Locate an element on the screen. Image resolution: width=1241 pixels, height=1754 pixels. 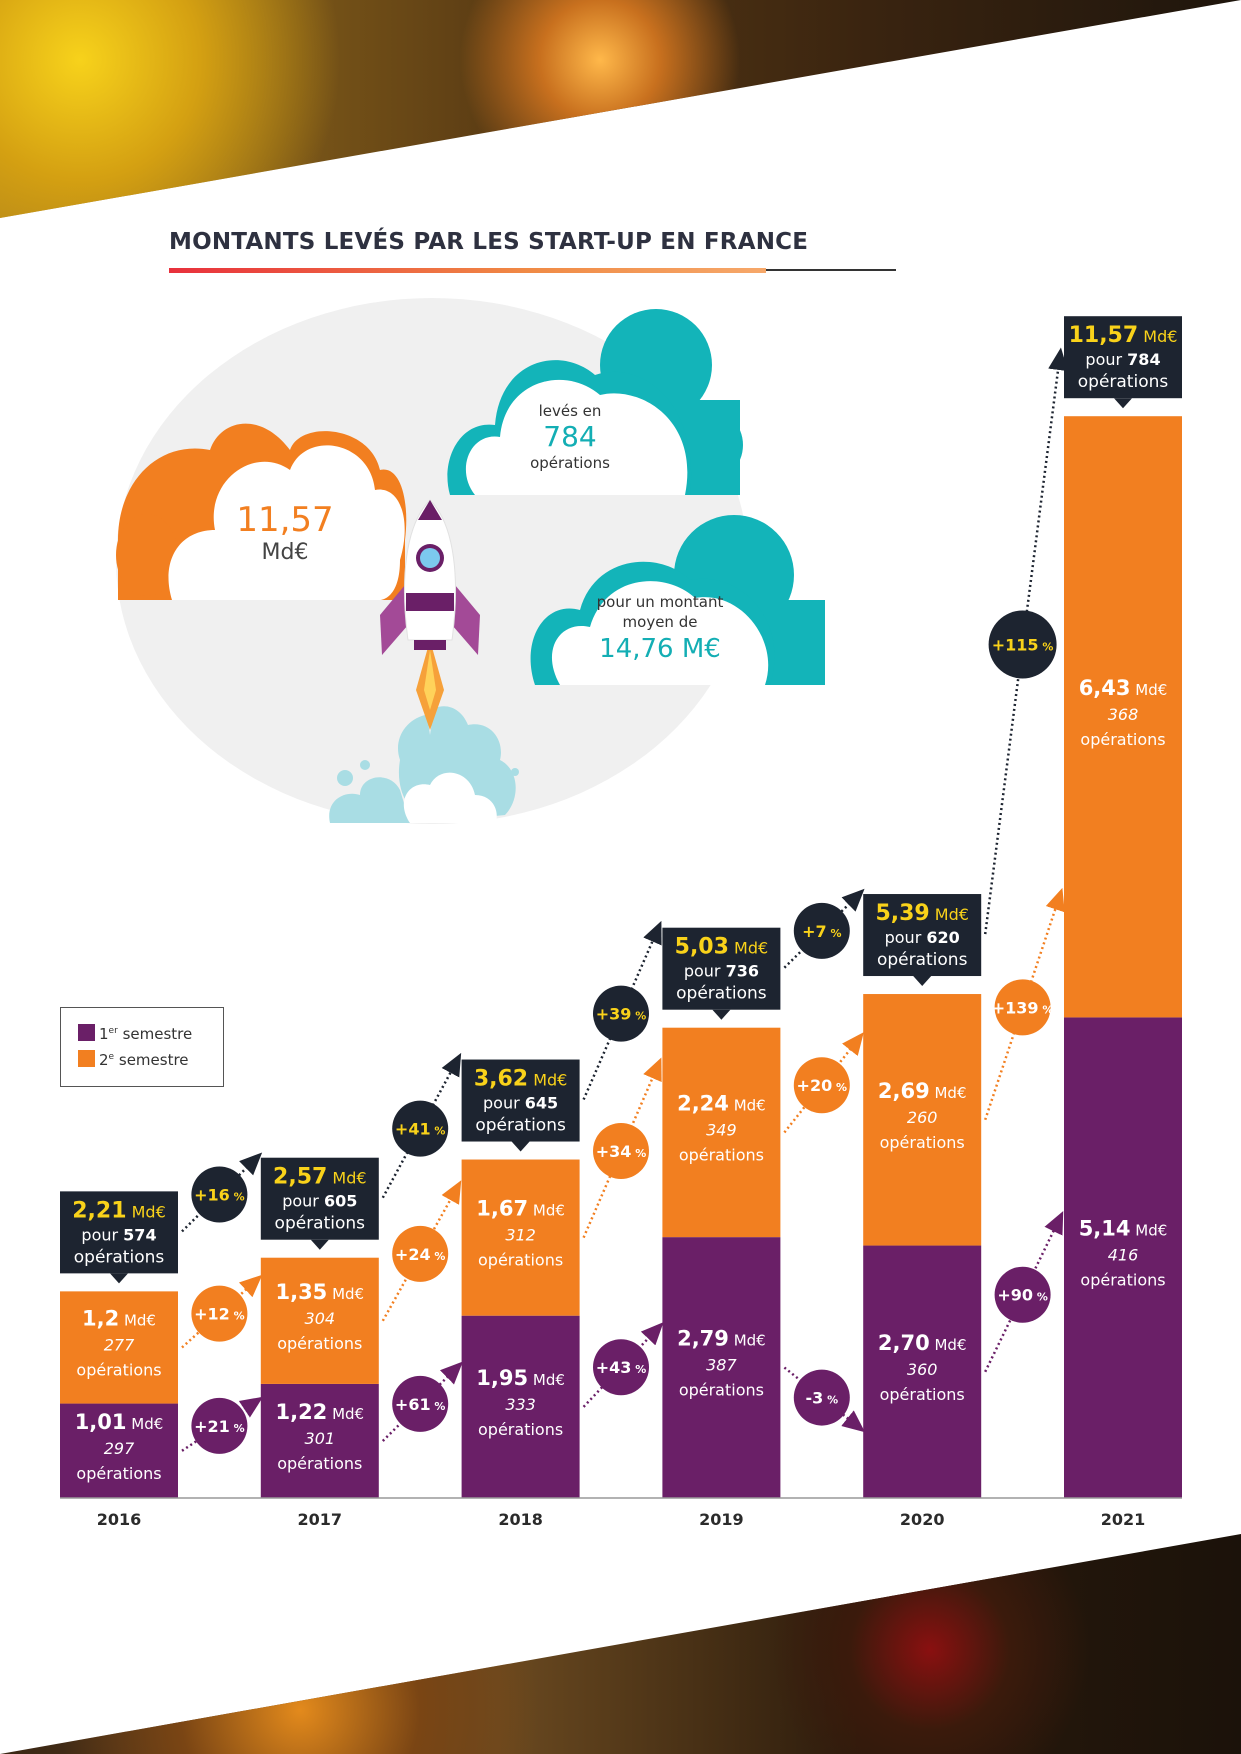
label-s1-ops-2016: 297 is located at coordinates (119, 1448).